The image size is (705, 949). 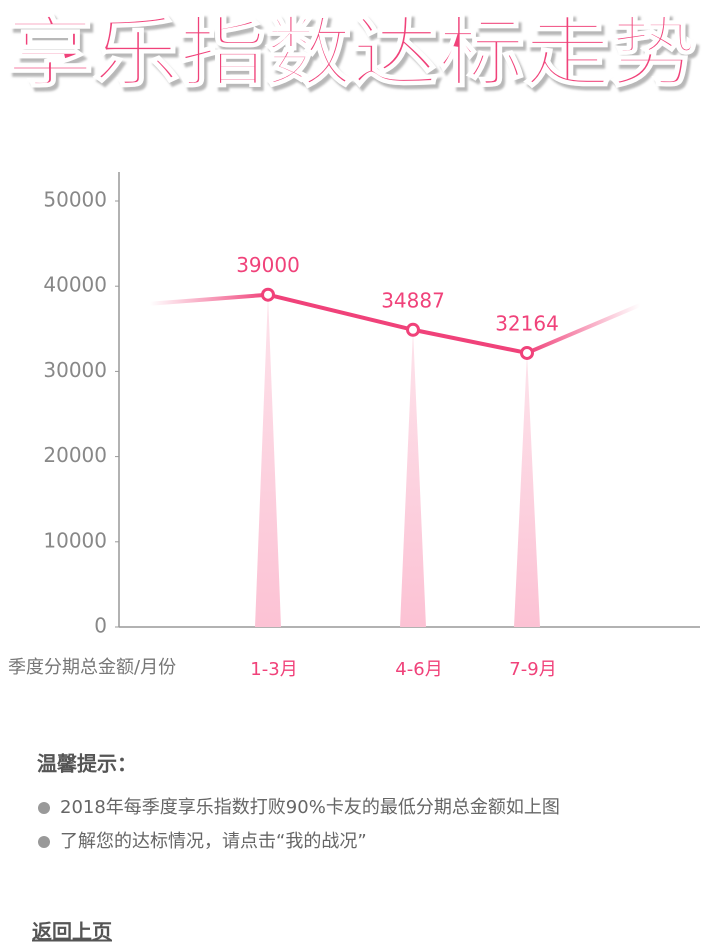 I want to click on x-axis-label: 季度分期总金额/月份, so click(x=92, y=667).